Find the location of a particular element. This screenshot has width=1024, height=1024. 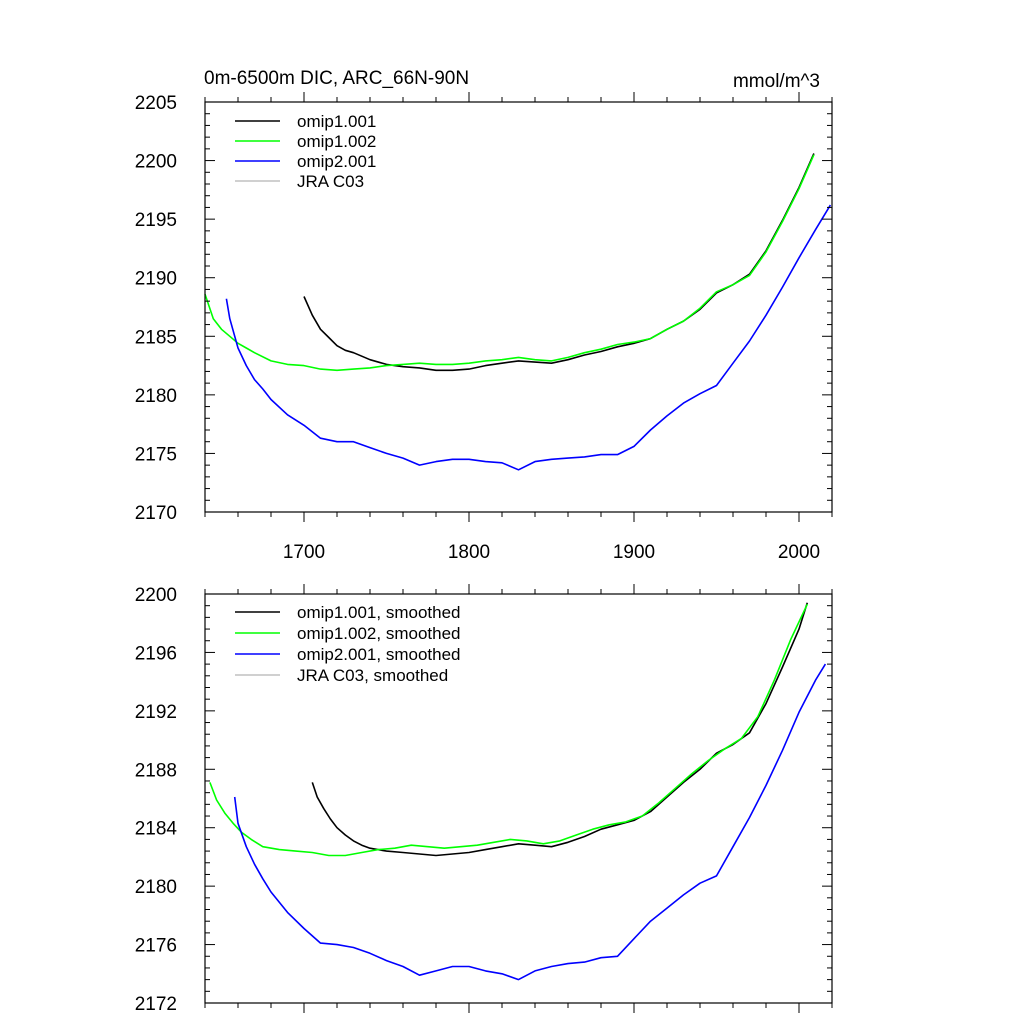

x-tick-label: 1900 is located at coordinates (634, 552).